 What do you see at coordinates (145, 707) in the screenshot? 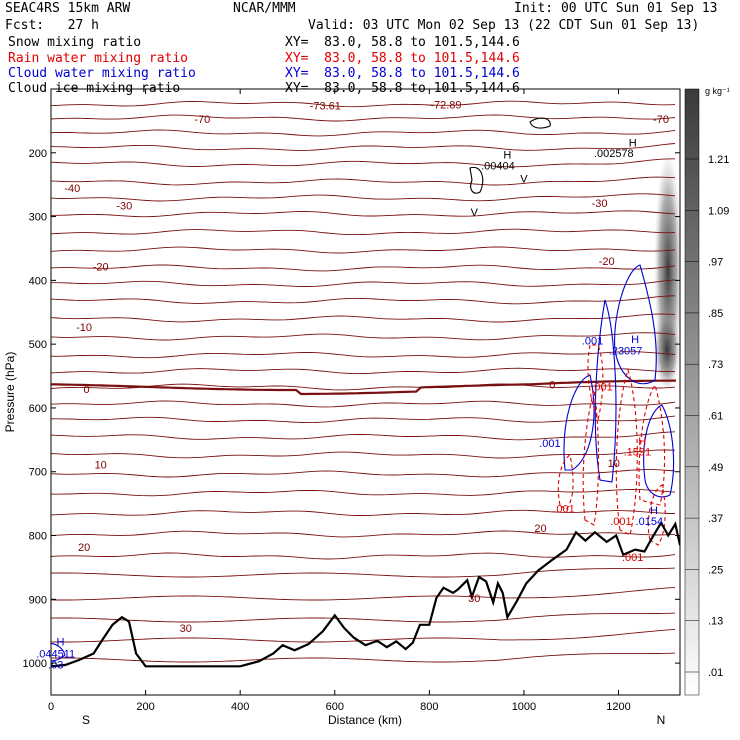
I see `x-tick-label: 200` at bounding box center [145, 707].